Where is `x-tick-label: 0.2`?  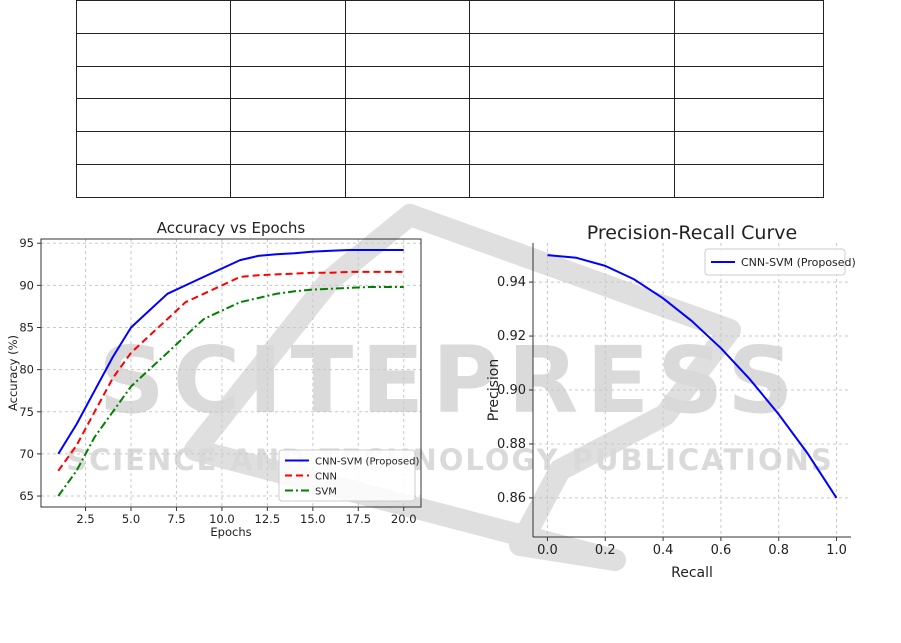
x-tick-label: 0.2 is located at coordinates (605, 550).